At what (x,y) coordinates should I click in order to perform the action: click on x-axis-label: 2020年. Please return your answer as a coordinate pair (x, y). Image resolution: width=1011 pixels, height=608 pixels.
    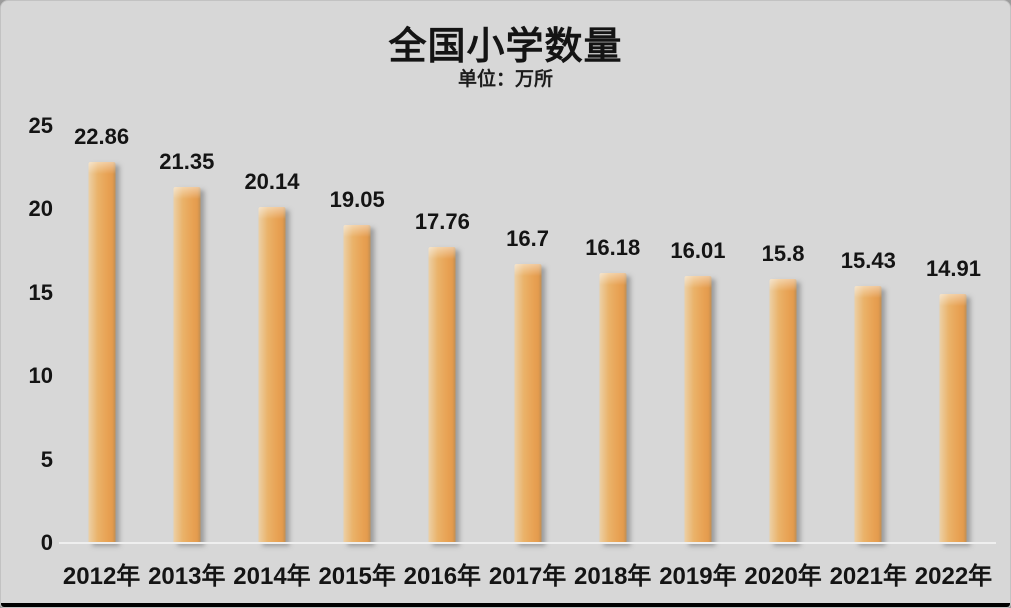
    Looking at the image, I should click on (783, 576).